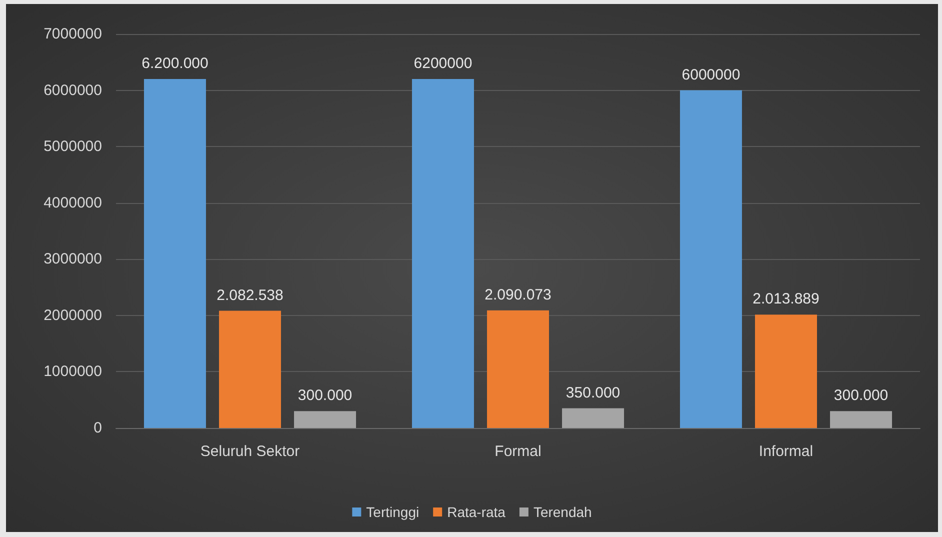 Image resolution: width=942 pixels, height=537 pixels. I want to click on data-label: 2.013.889, so click(786, 299).